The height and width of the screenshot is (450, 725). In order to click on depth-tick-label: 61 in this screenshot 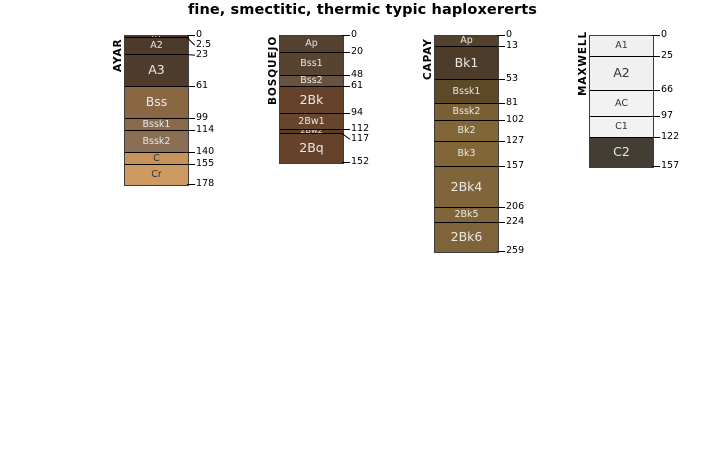, I will do `click(202, 85)`.